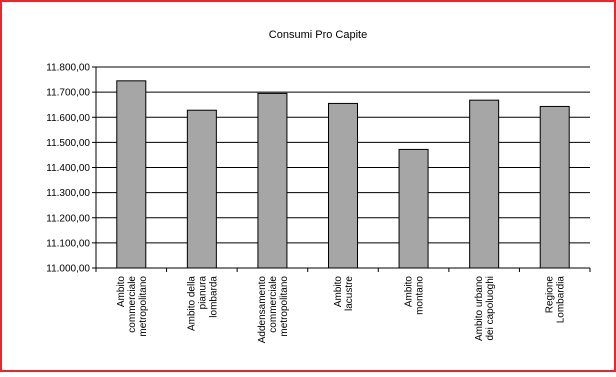 The image size is (616, 377). What do you see at coordinates (273, 310) in the screenshot?
I see `x-tick-label: Addensamentocommercialemetropolitano` at bounding box center [273, 310].